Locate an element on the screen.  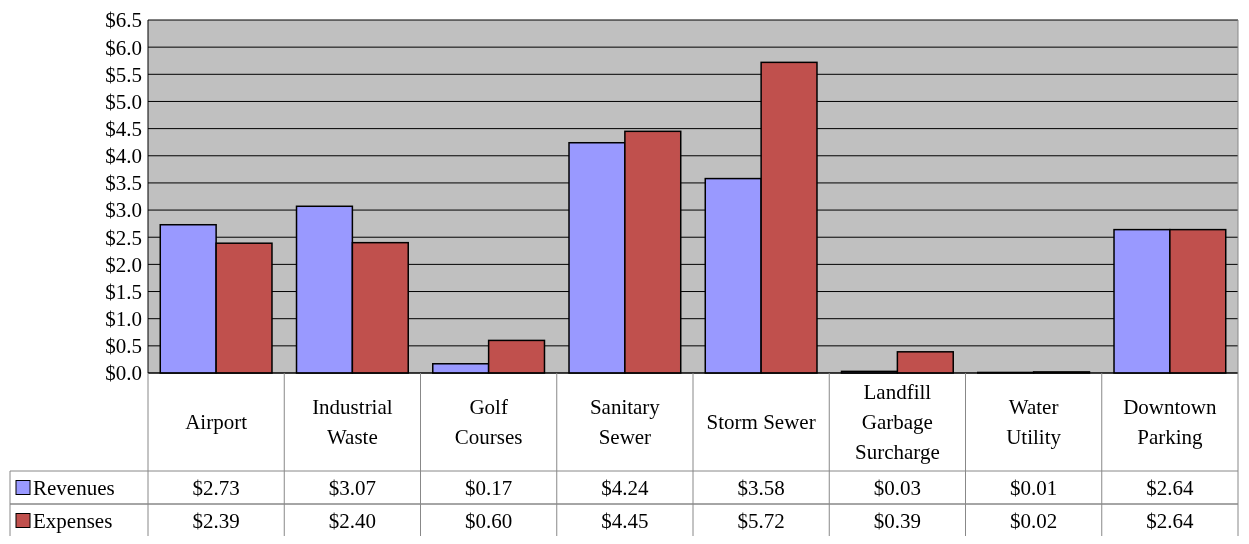
y-tick-label: $1.0 is located at coordinates (123, 319).